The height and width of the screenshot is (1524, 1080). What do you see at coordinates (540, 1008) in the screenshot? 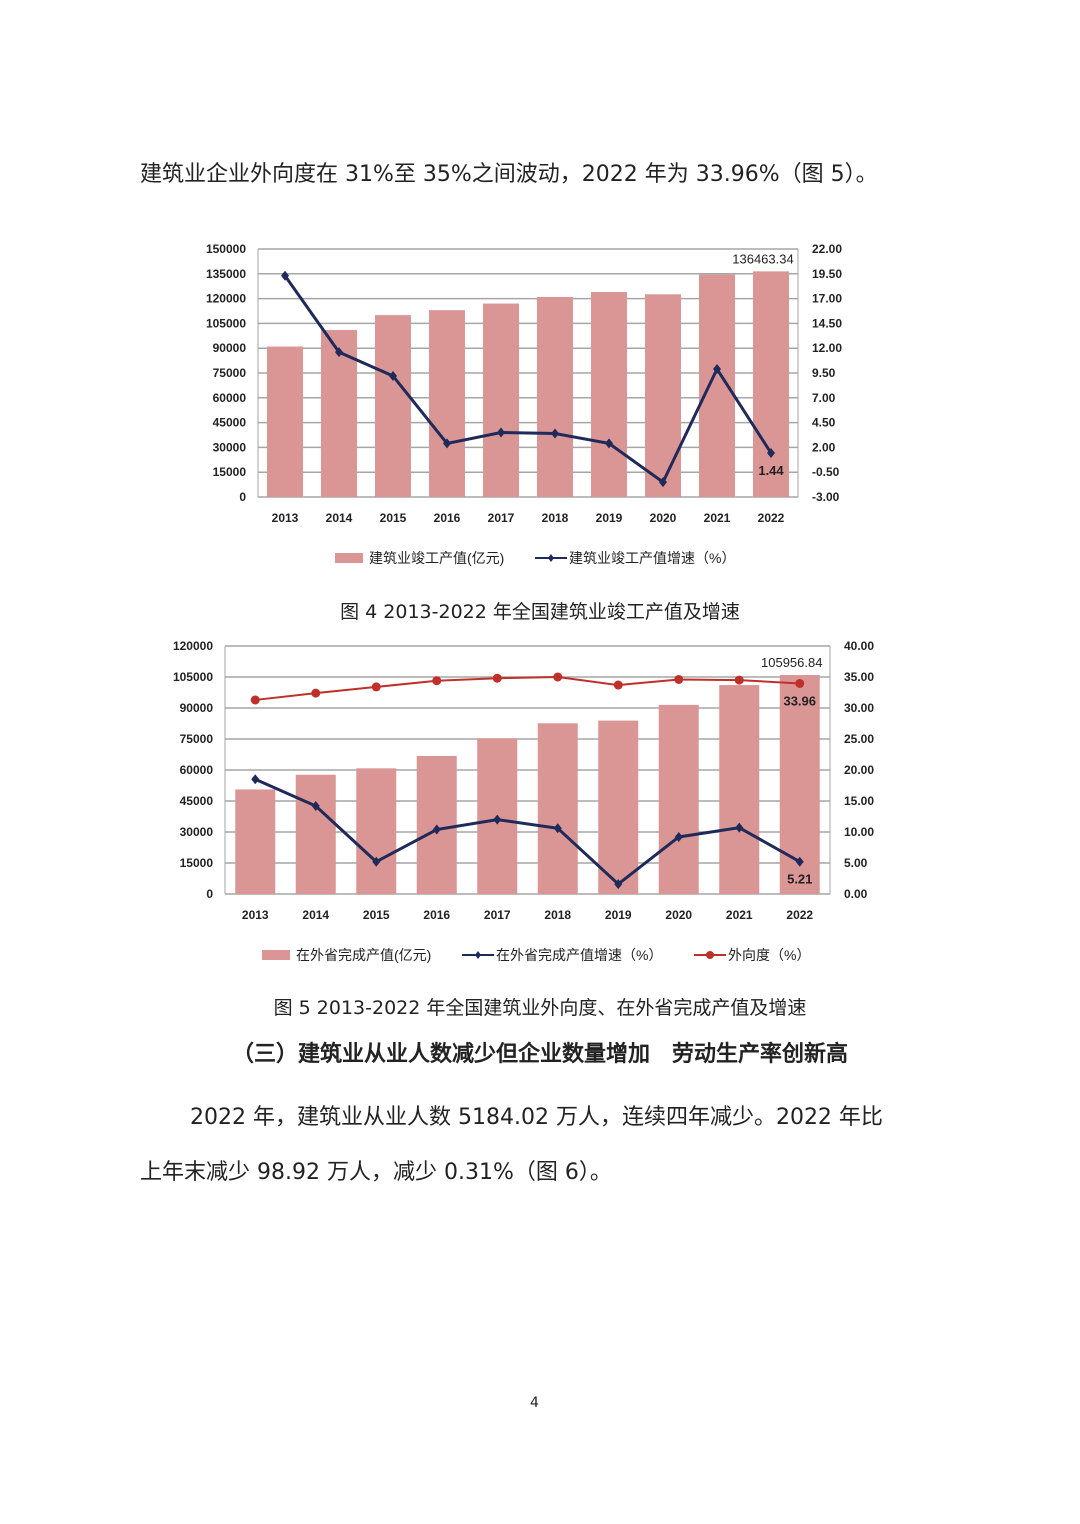
I see `figure-5-caption: 图 5 2013-2022 年全国建筑业外向度、在外省完成产值及增速` at bounding box center [540, 1008].